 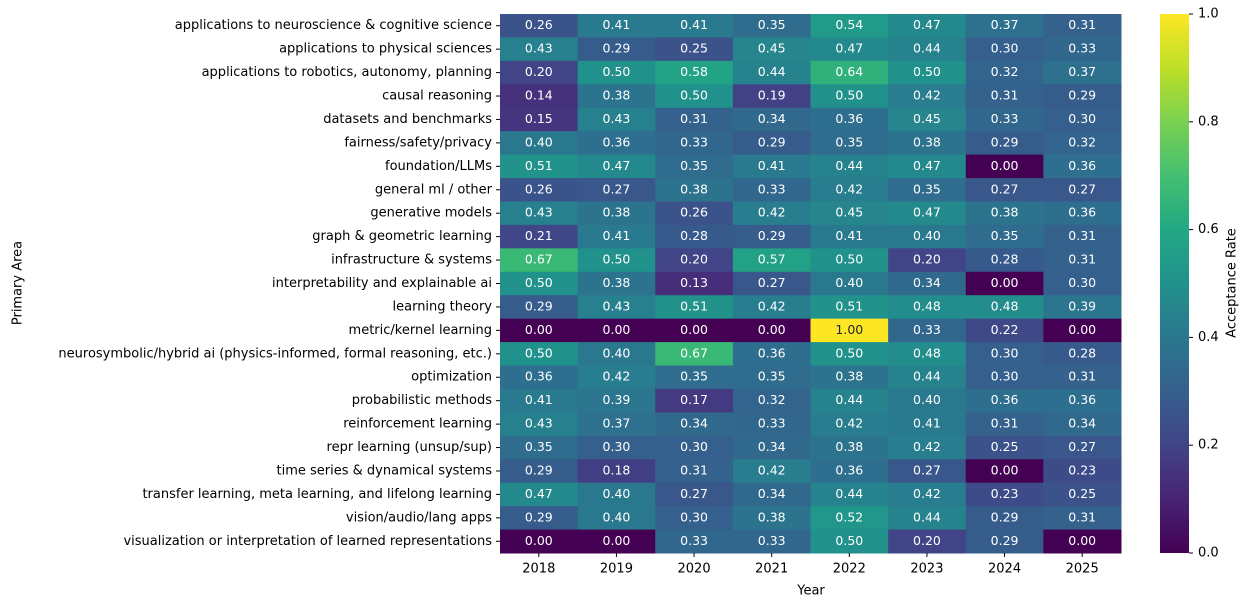 What do you see at coordinates (1208, 337) in the screenshot?
I see `colorbar-tick-label: 0.4` at bounding box center [1208, 337].